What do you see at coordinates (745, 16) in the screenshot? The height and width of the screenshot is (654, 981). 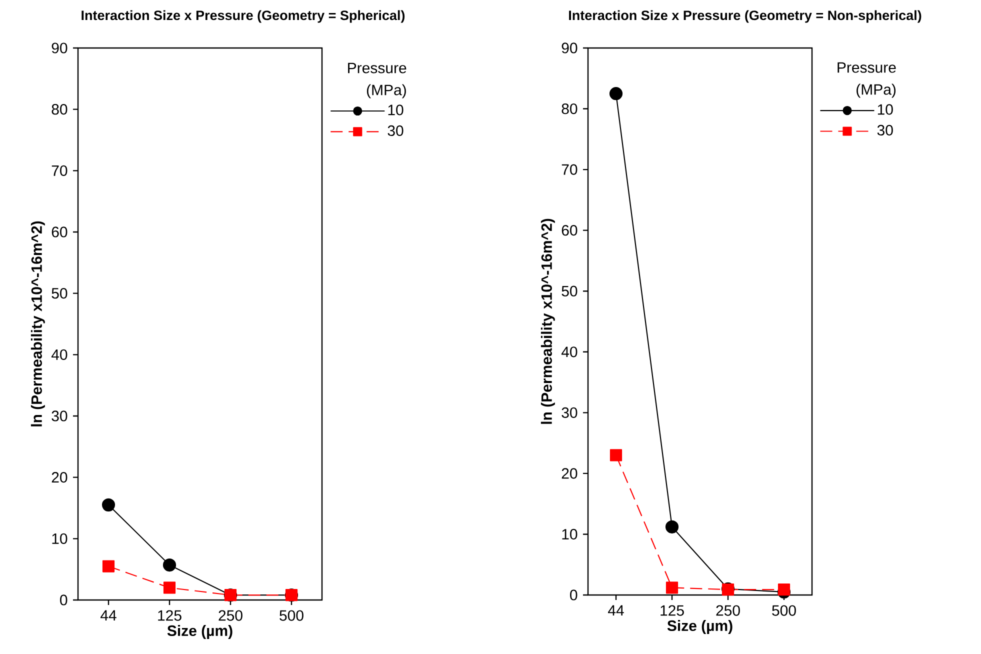 I see `chart-title: Interaction Size x Pressure (Geometry = Non-spherical)` at bounding box center [745, 16].